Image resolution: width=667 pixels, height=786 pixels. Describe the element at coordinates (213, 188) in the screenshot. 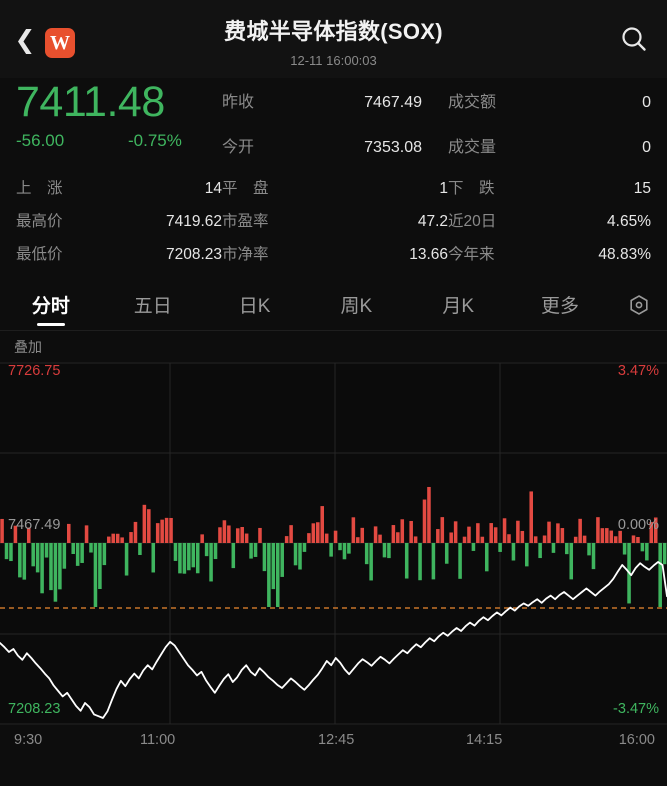

I see `stat-value: 14` at that location.